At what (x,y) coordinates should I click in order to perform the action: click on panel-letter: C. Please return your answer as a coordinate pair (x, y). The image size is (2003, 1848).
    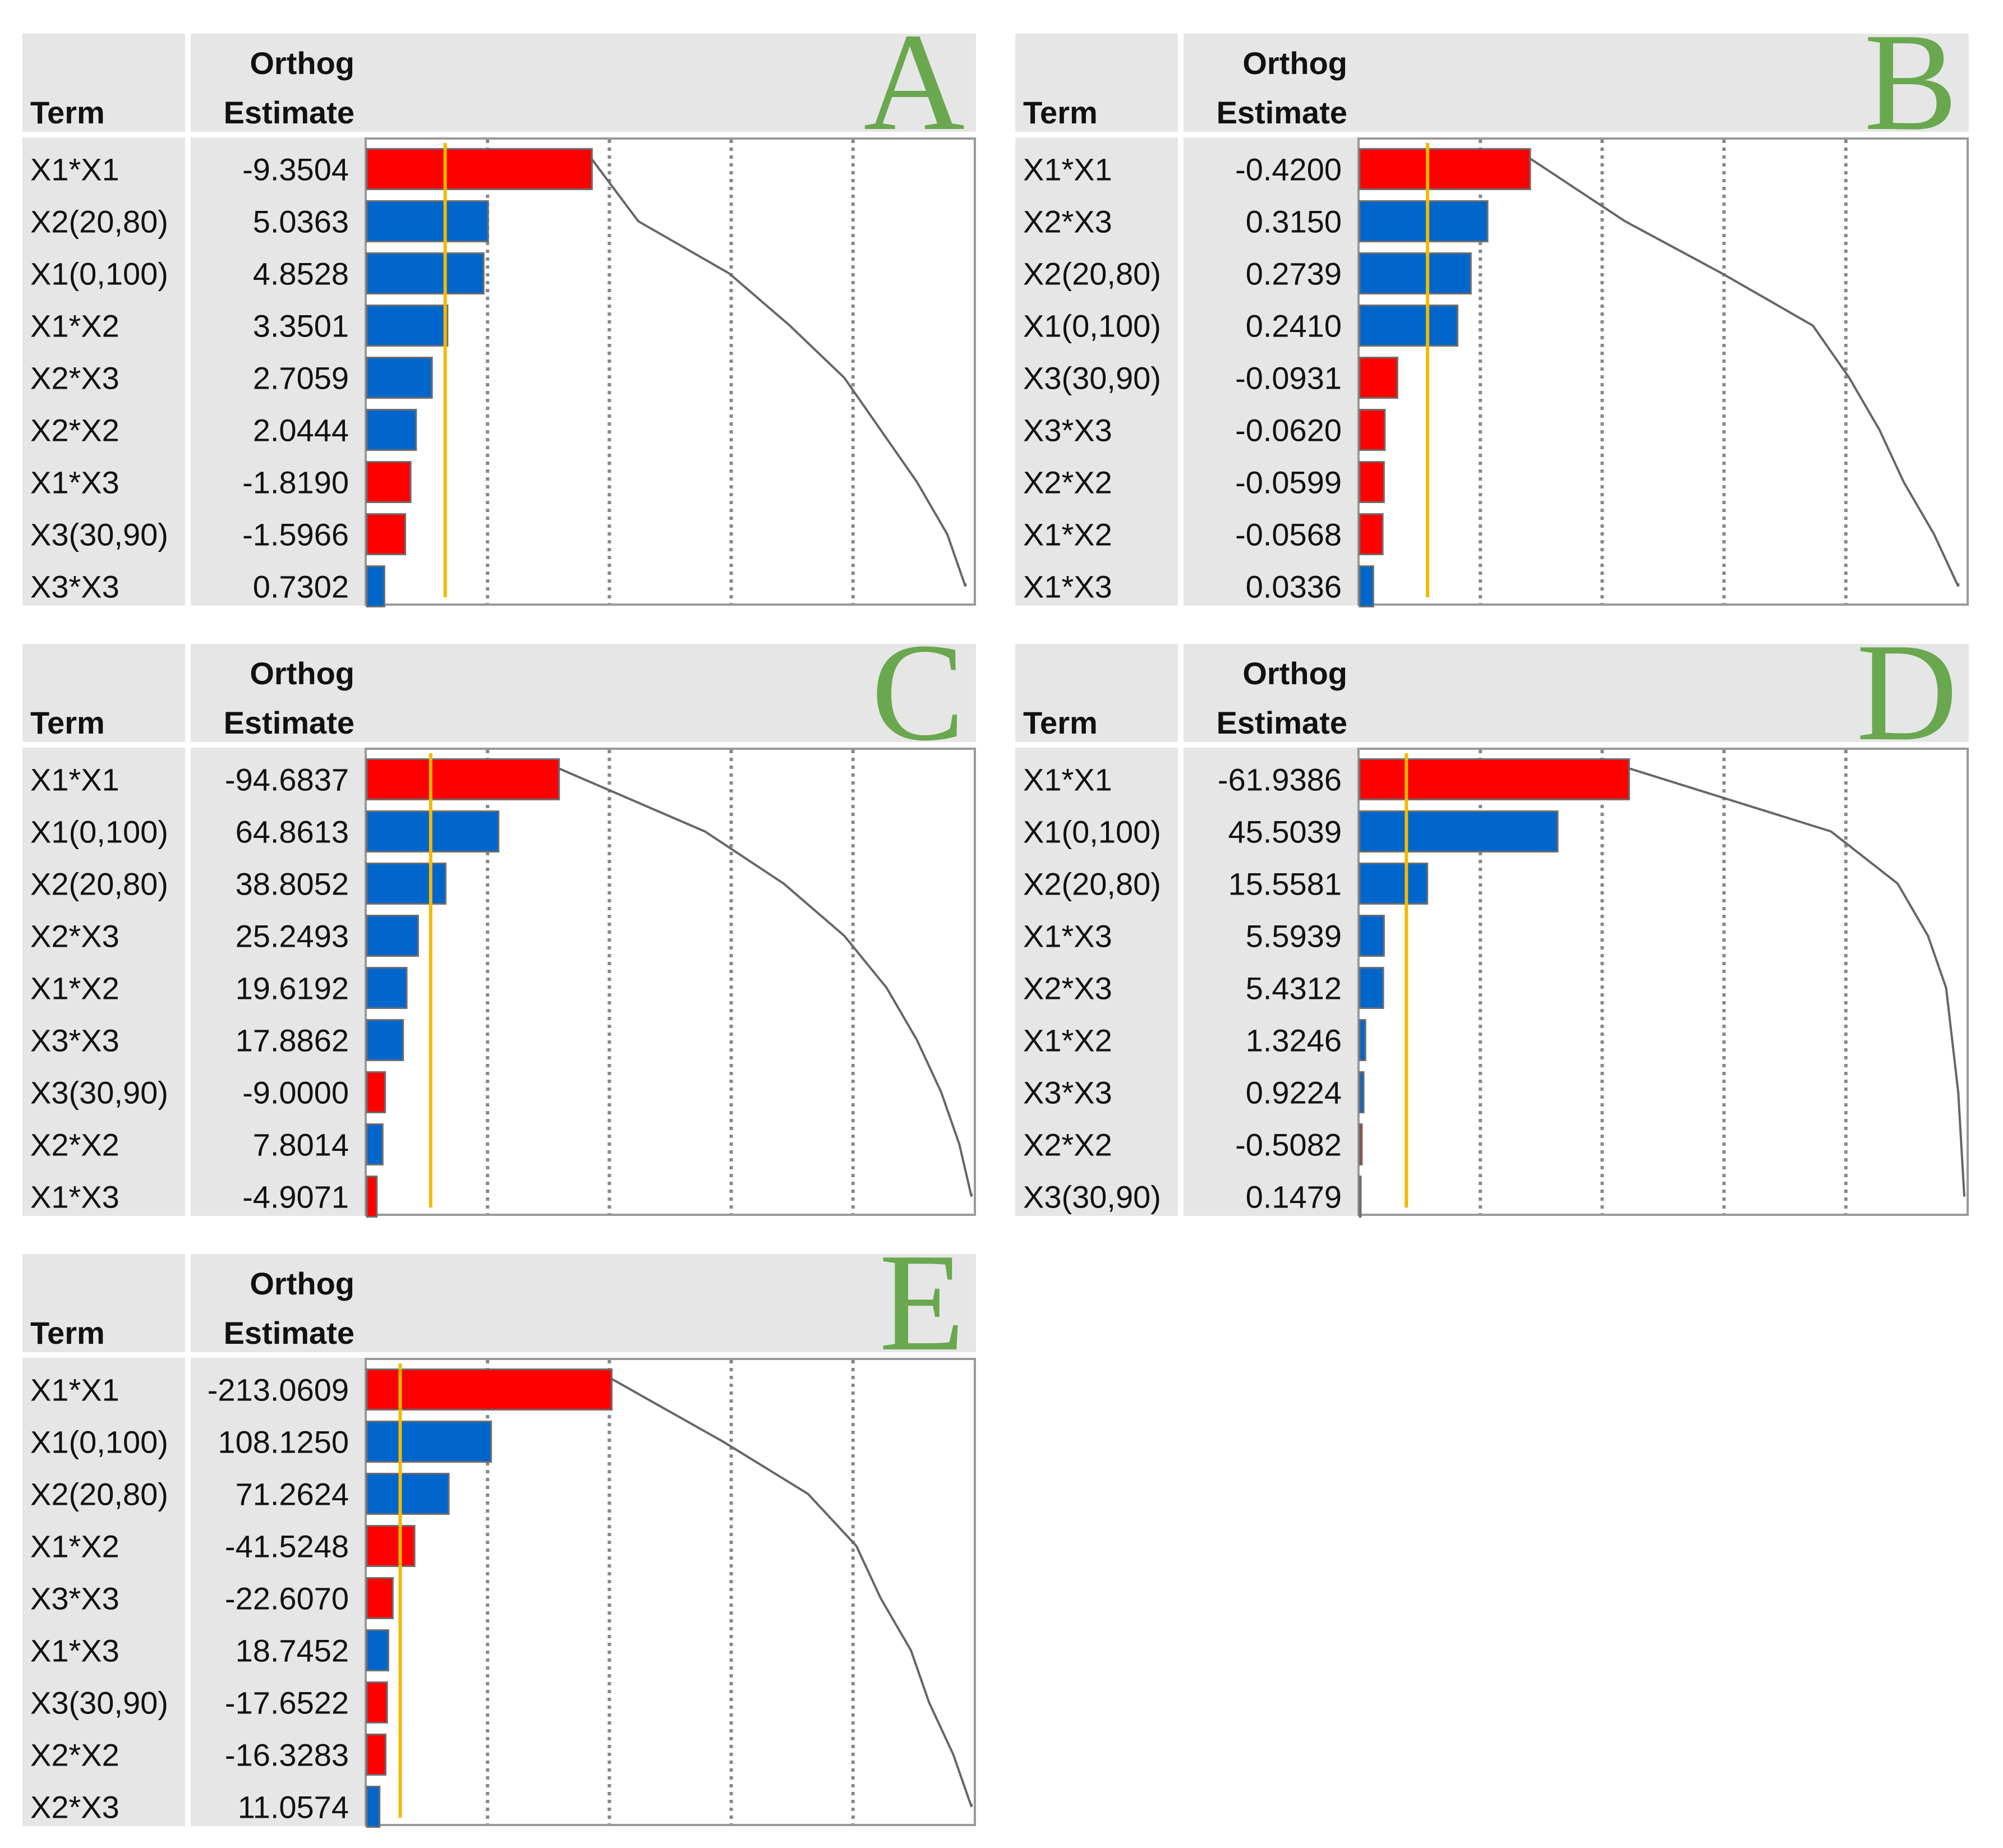
    Looking at the image, I should click on (918, 692).